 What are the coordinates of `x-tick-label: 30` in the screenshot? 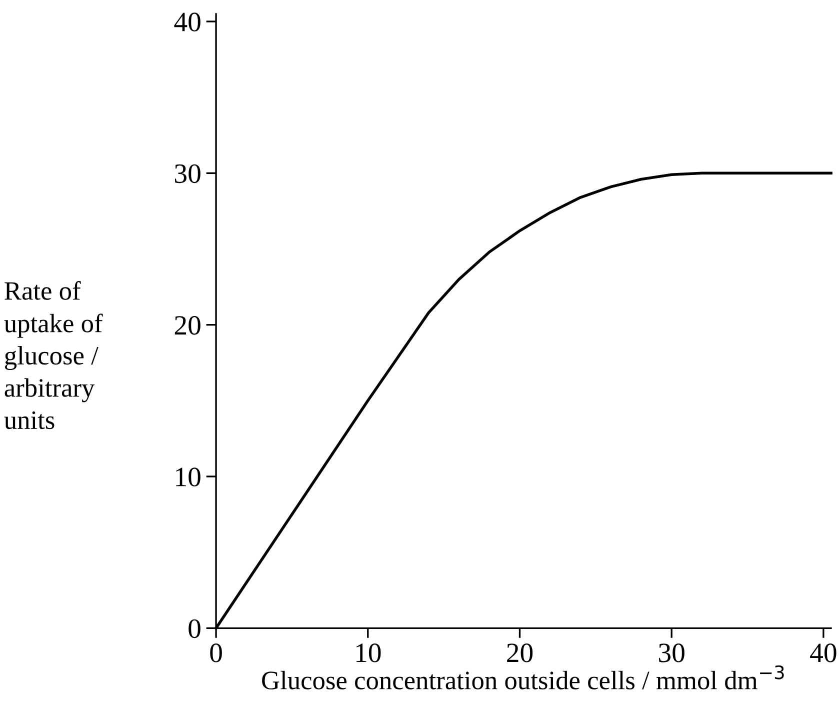 It's located at (671, 653).